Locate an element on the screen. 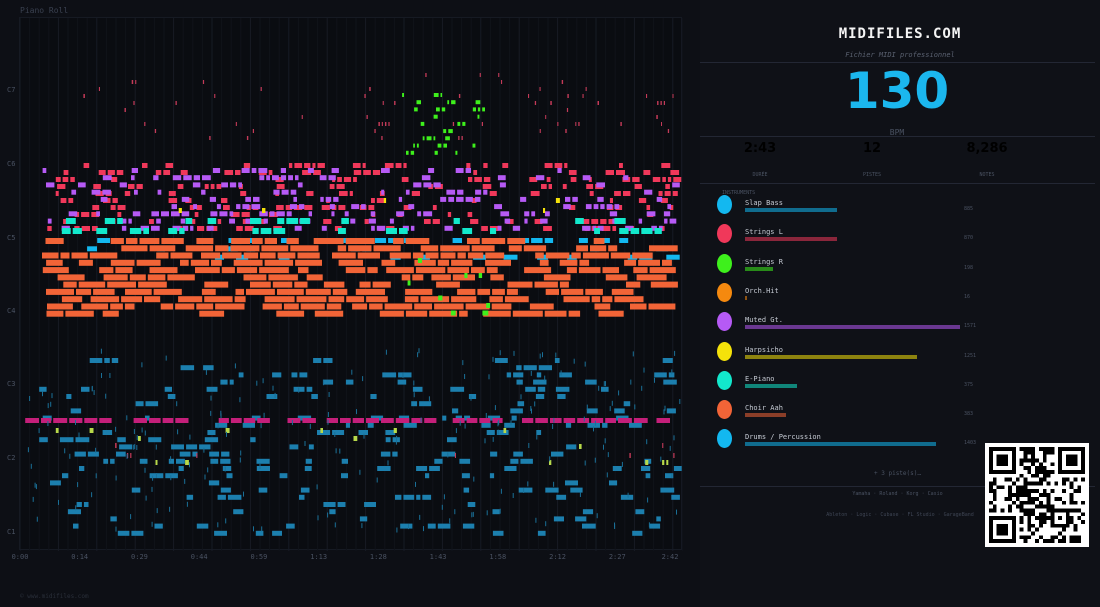 The height and width of the screenshot is (607, 1100). instrument-row: Drums / Percussion 1403 is located at coordinates (897, 443).